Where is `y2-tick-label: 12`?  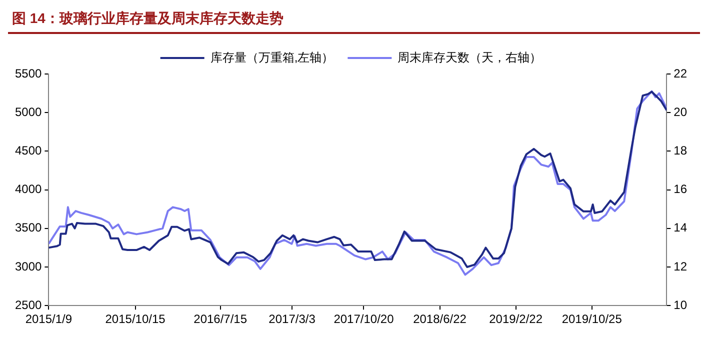 y2-tick-label: 12 is located at coordinates (681, 266).